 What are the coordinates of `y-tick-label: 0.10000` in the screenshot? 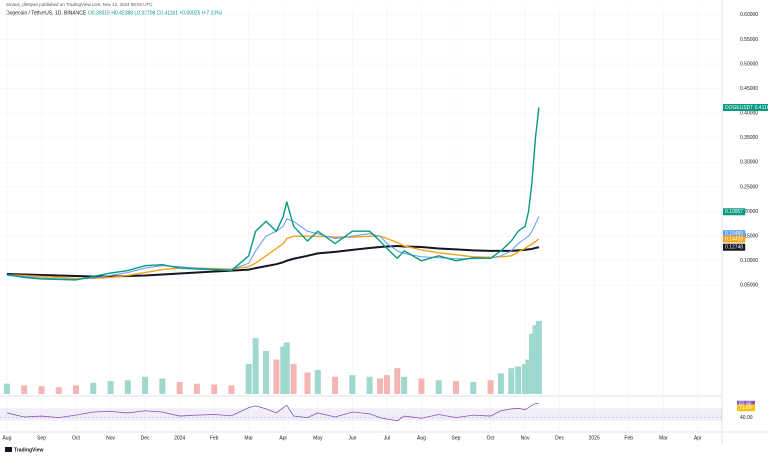 It's located at (749, 261).